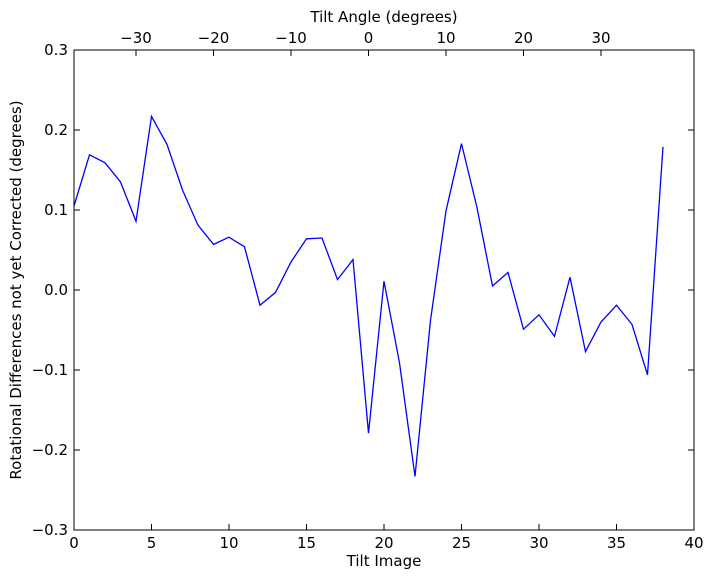 This screenshot has width=714, height=579. What do you see at coordinates (384, 561) in the screenshot?
I see `x-axis-label: Tilt Image` at bounding box center [384, 561].